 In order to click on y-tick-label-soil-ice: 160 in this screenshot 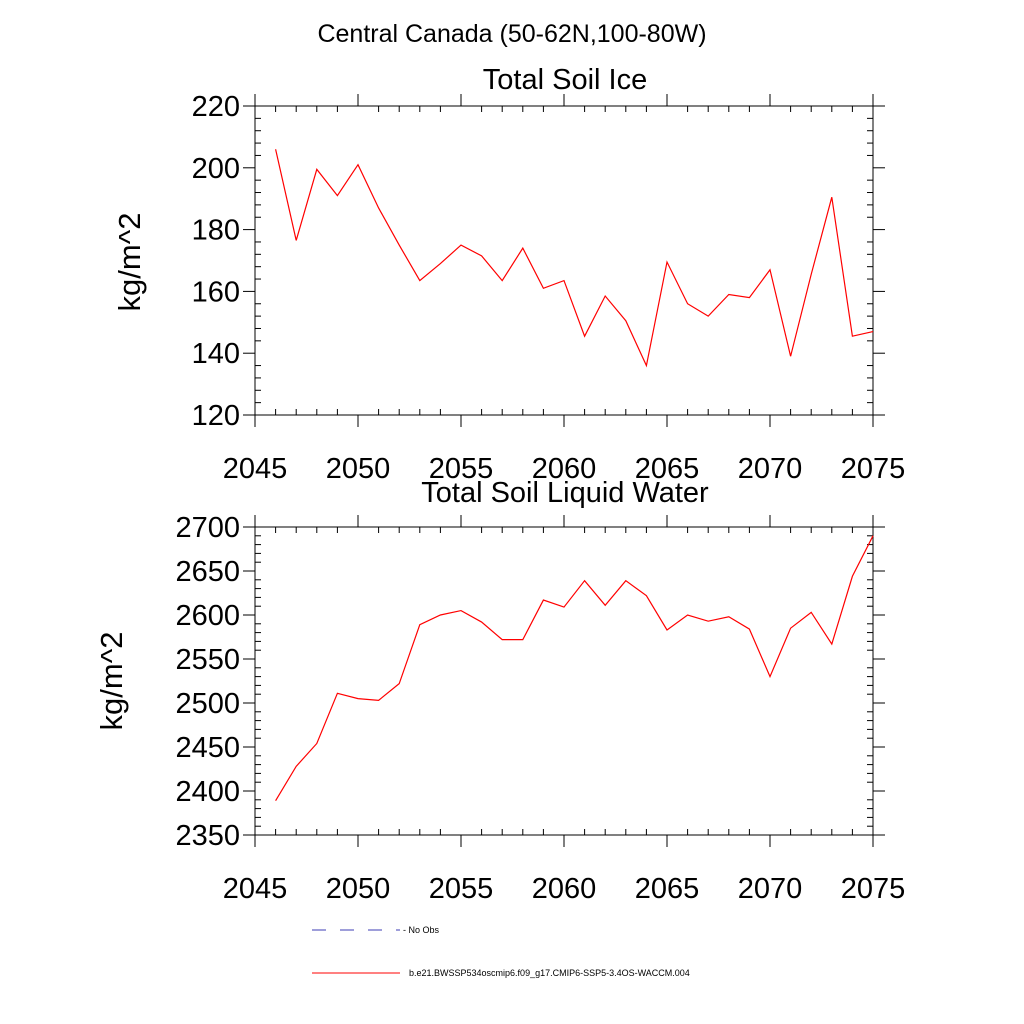, I will do `click(216, 292)`.